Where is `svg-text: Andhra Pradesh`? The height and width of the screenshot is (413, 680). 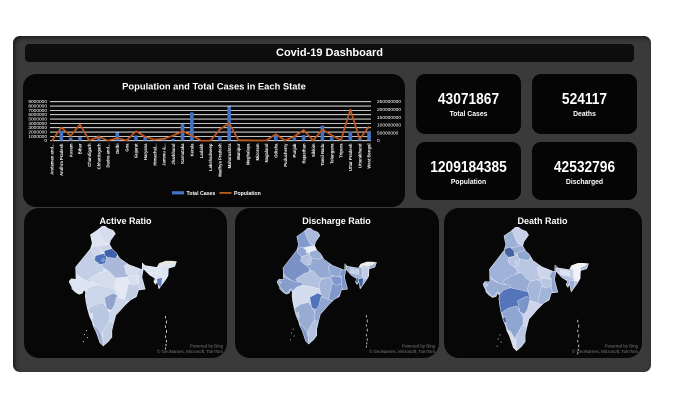 svg-text: Andhra Pradesh is located at coordinates (61, 159).